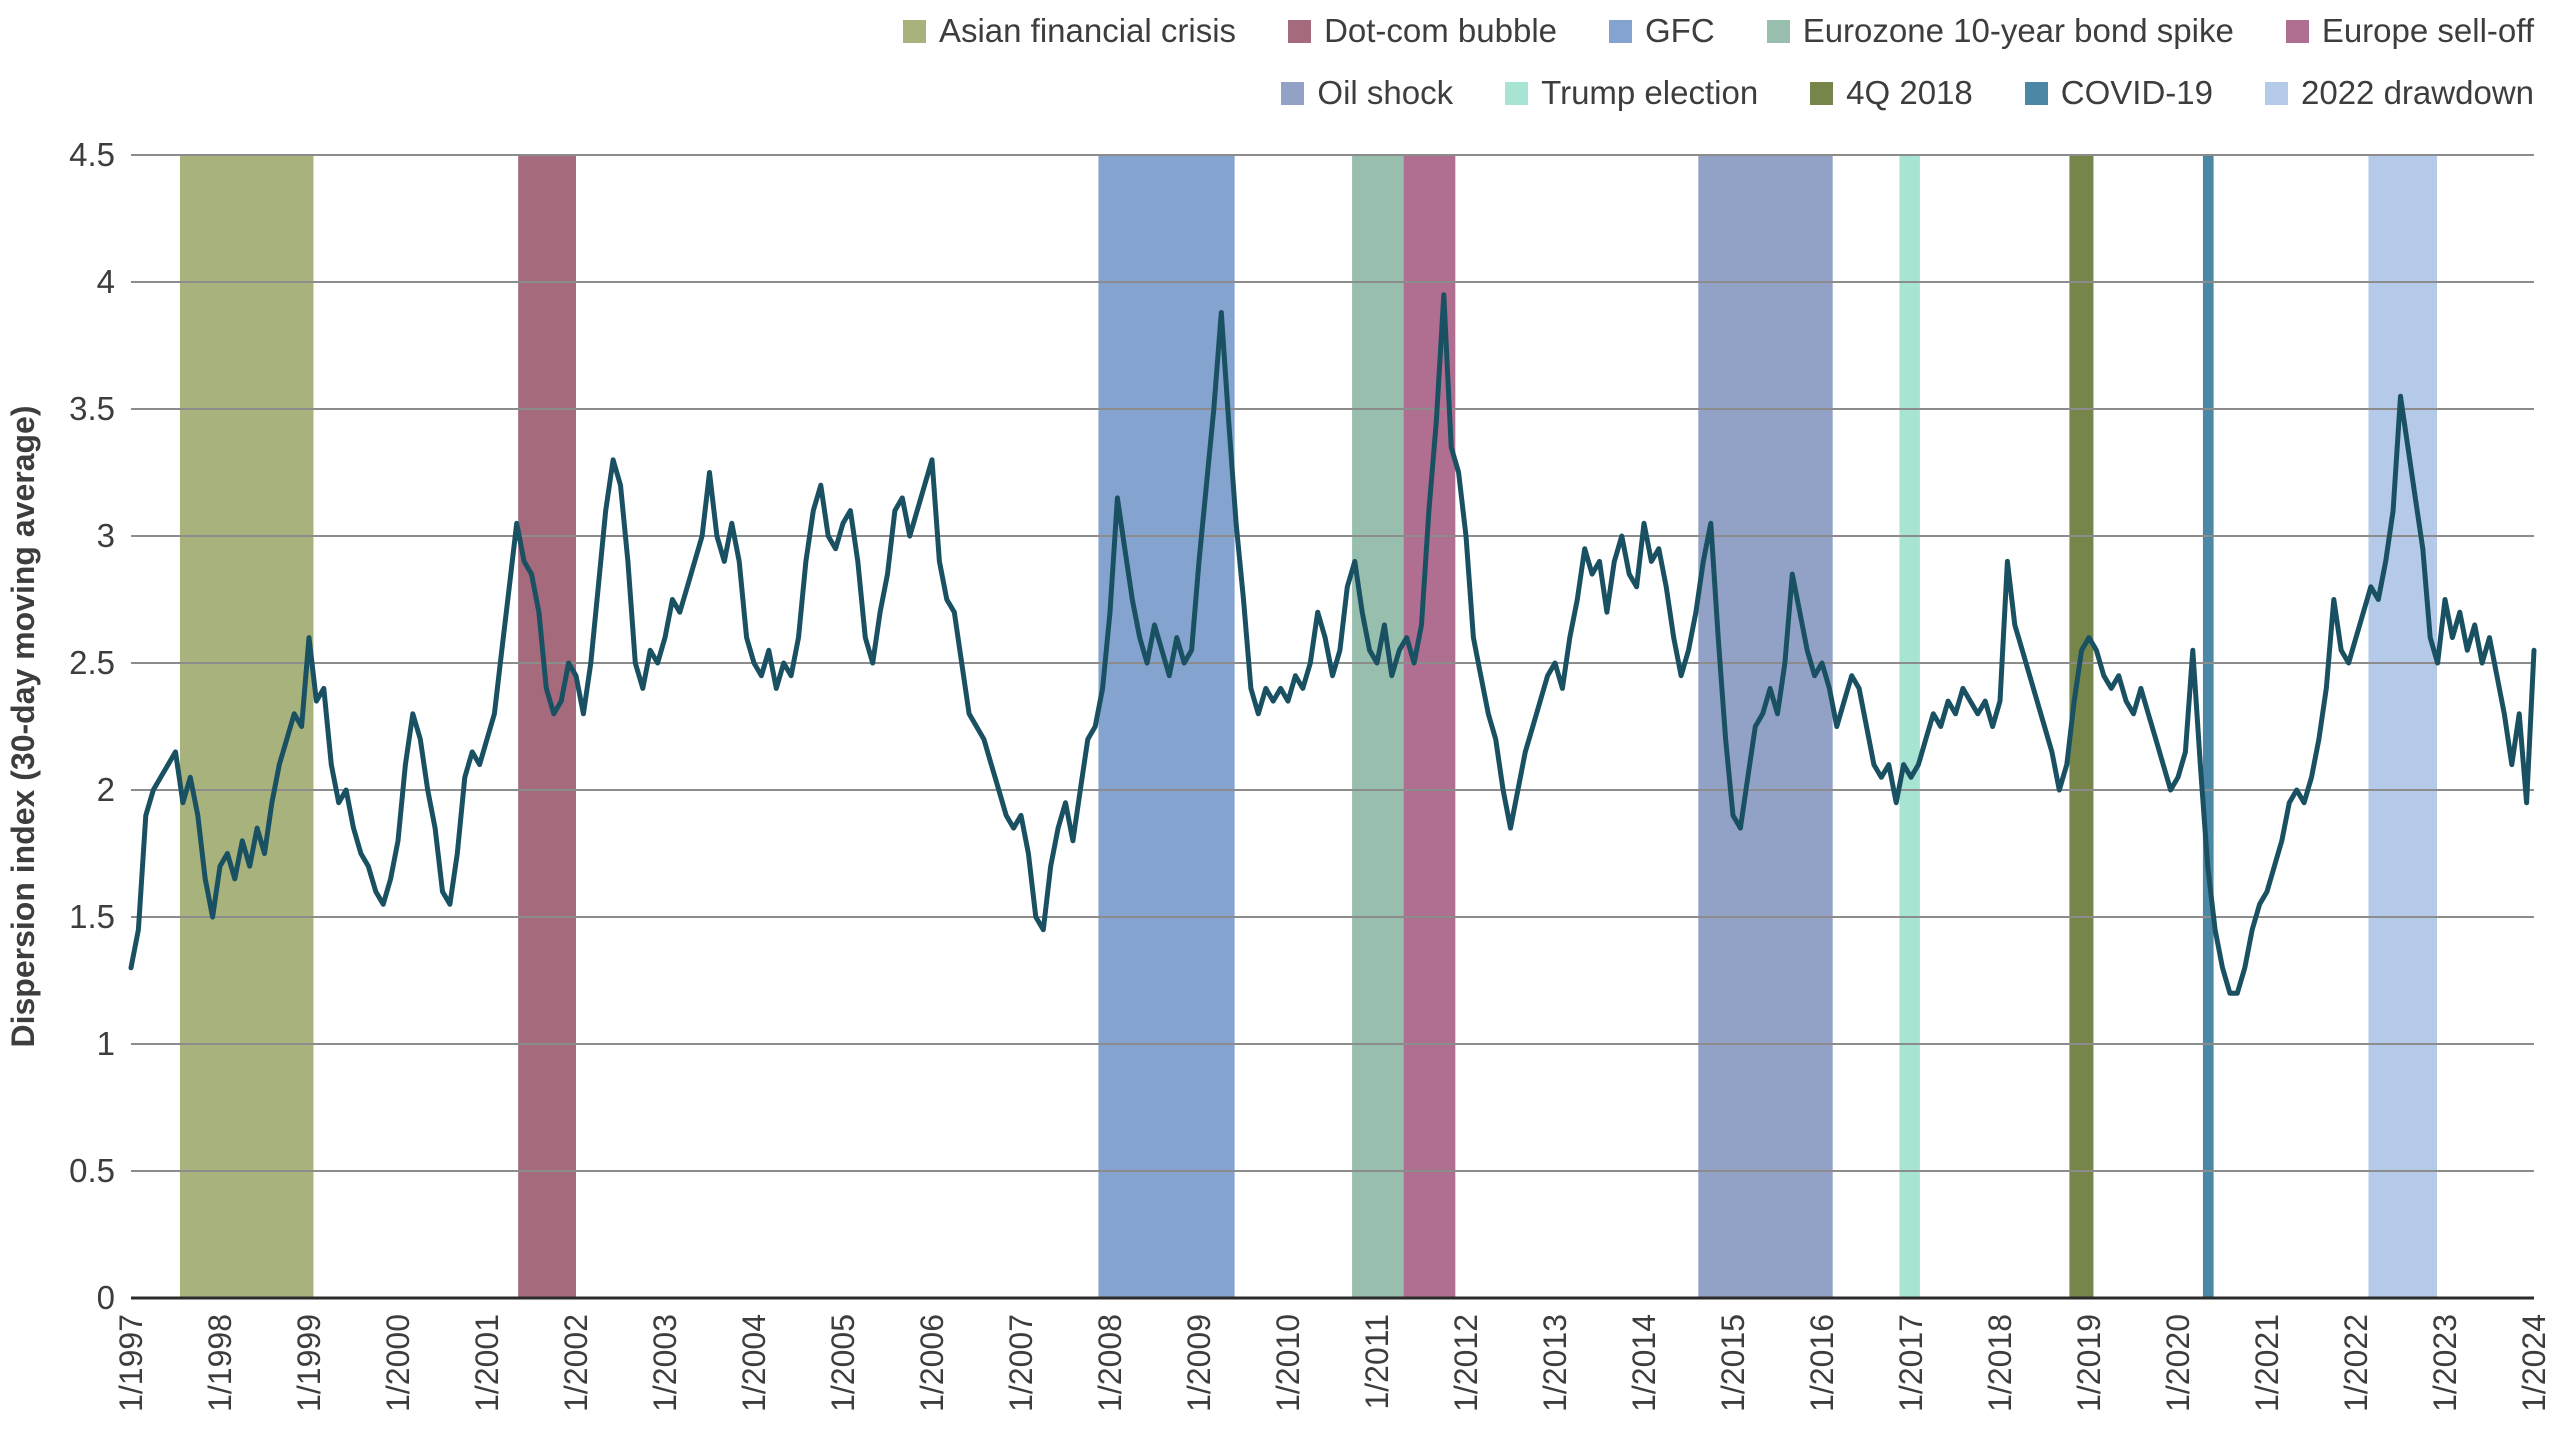  What do you see at coordinates (2356, 1363) in the screenshot?
I see `x-tick-label: 1/2022` at bounding box center [2356, 1363].